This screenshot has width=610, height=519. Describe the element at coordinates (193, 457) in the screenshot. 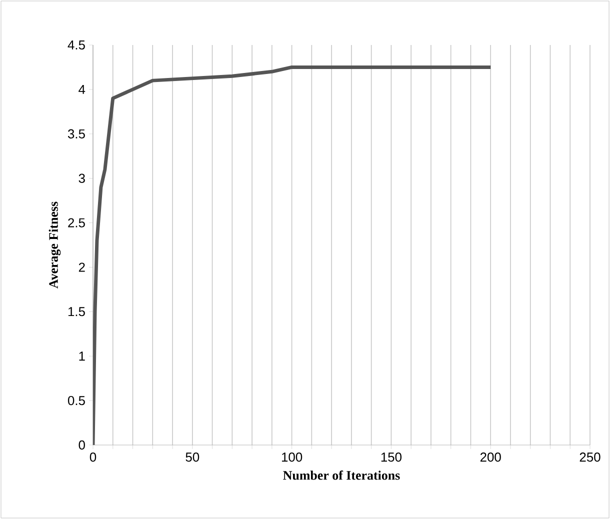

I see `x-tick-label: 50` at that location.